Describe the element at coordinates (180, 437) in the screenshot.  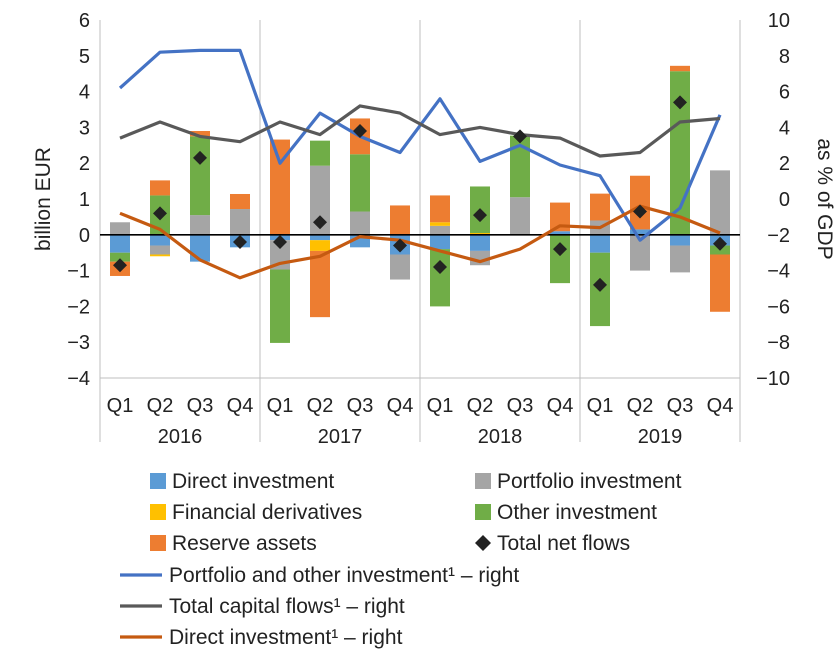
I see `year-label: 2016` at that location.